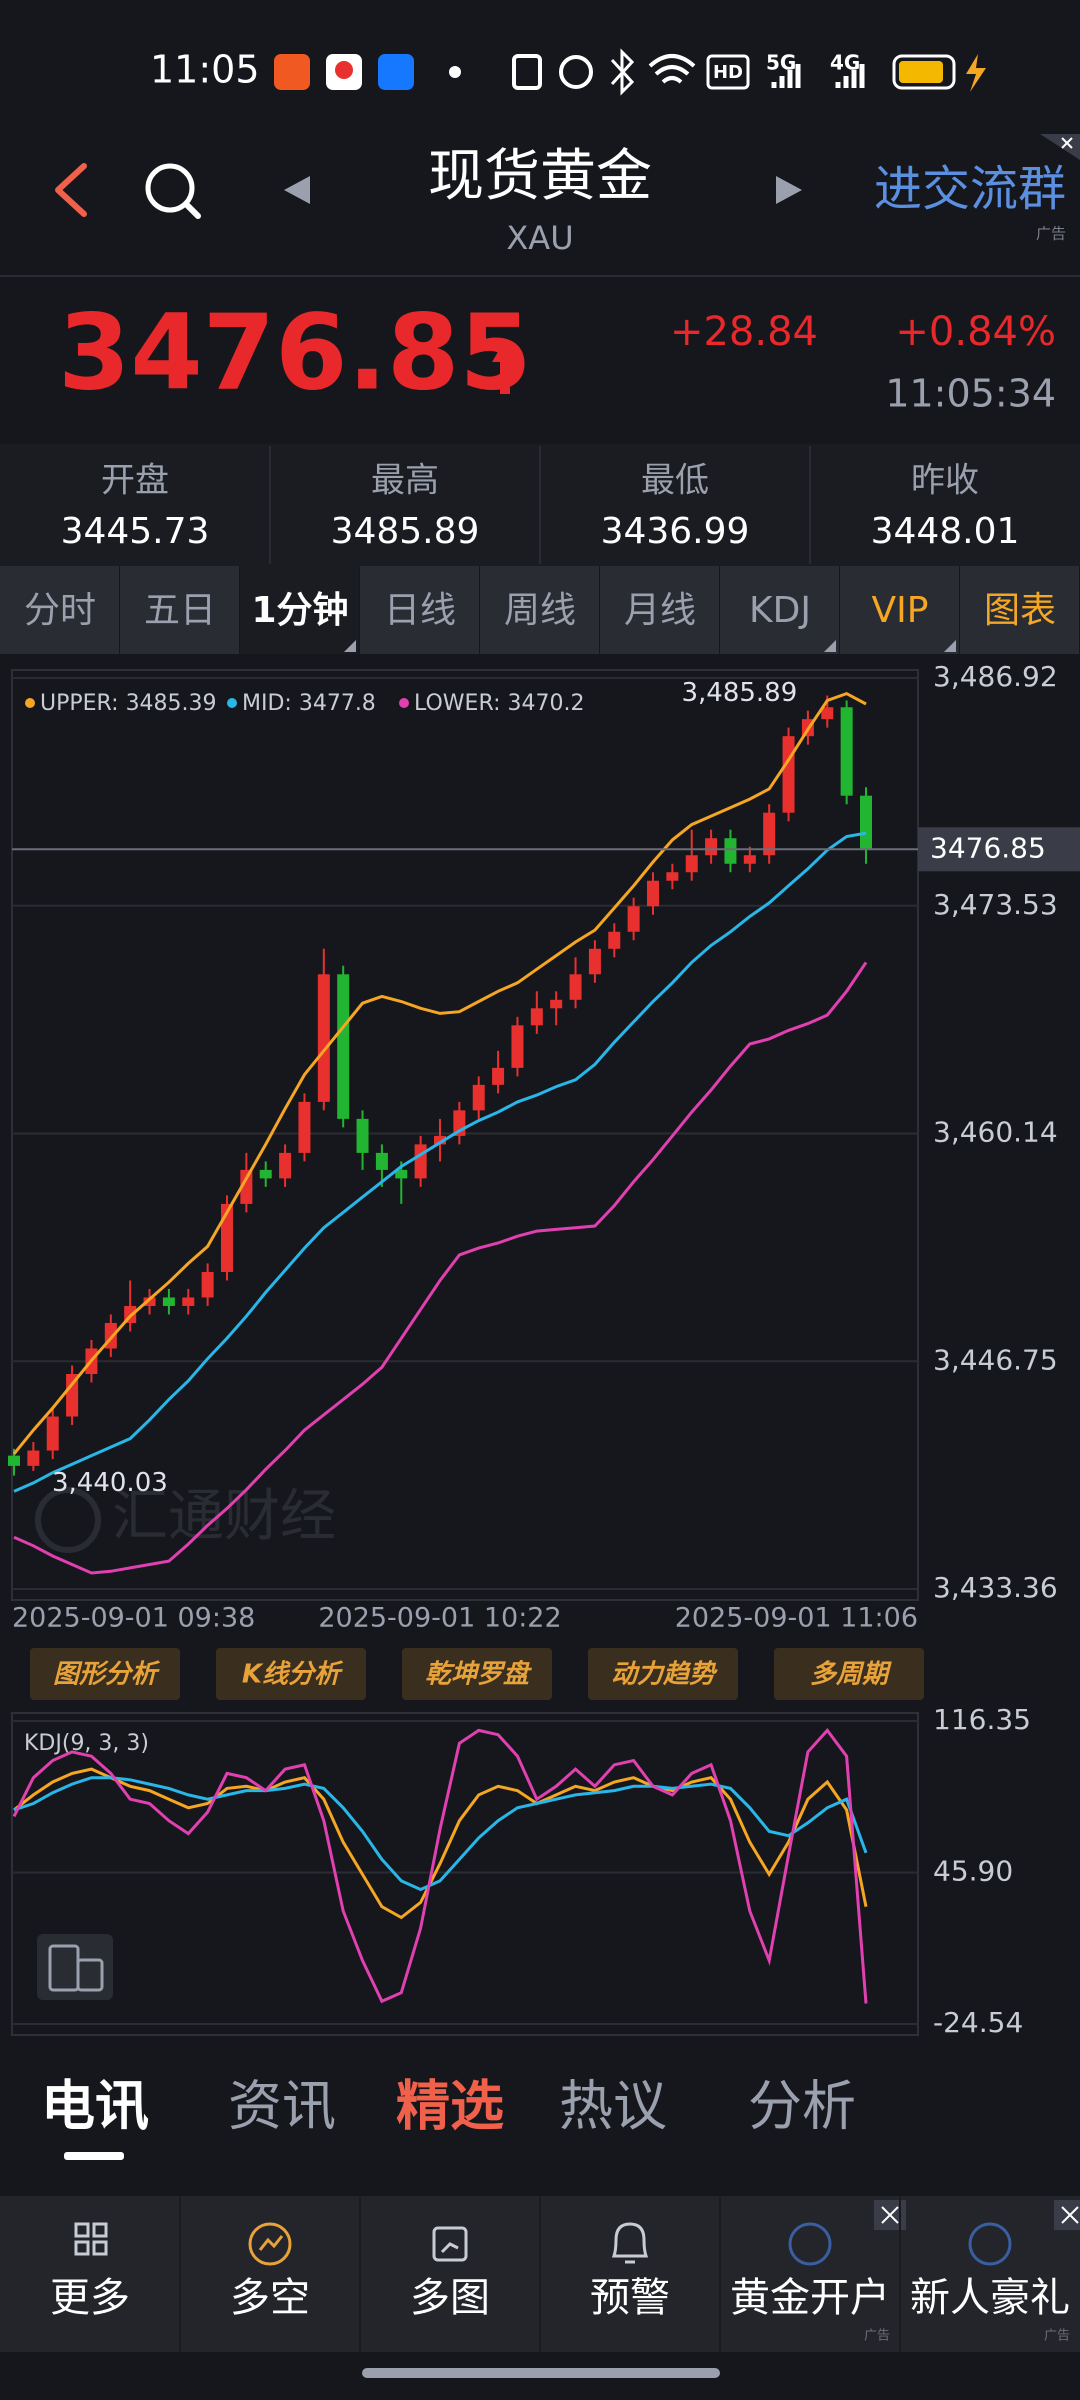  Describe the element at coordinates (630, 2271) in the screenshot. I see `nav-item: 预警` at that location.